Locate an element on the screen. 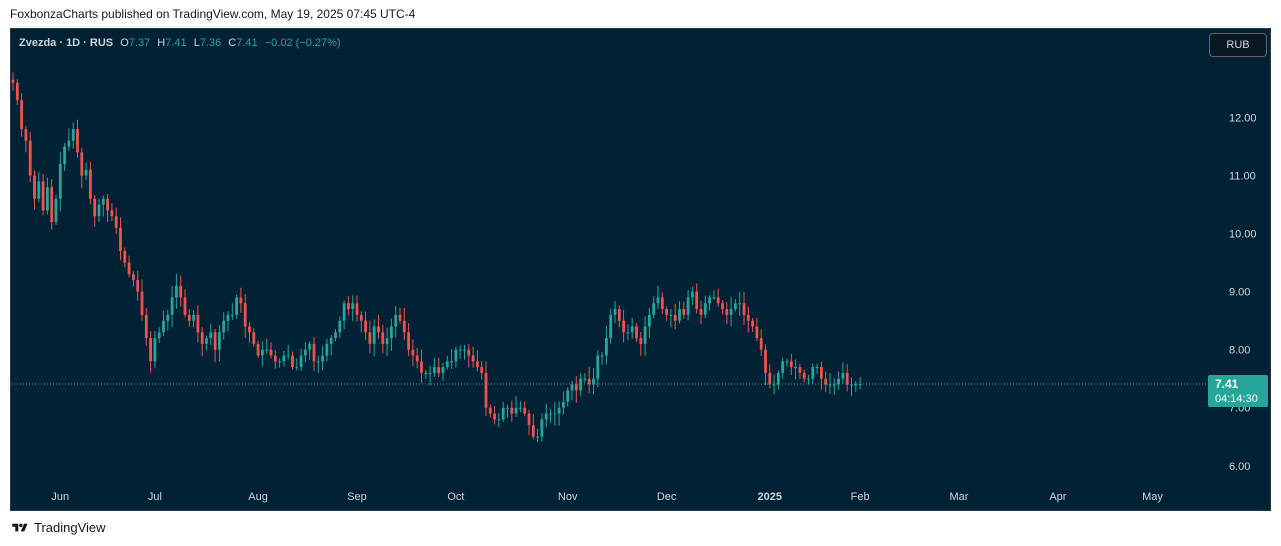 The width and height of the screenshot is (1281, 546). currency-button: RUB is located at coordinates (1238, 45).